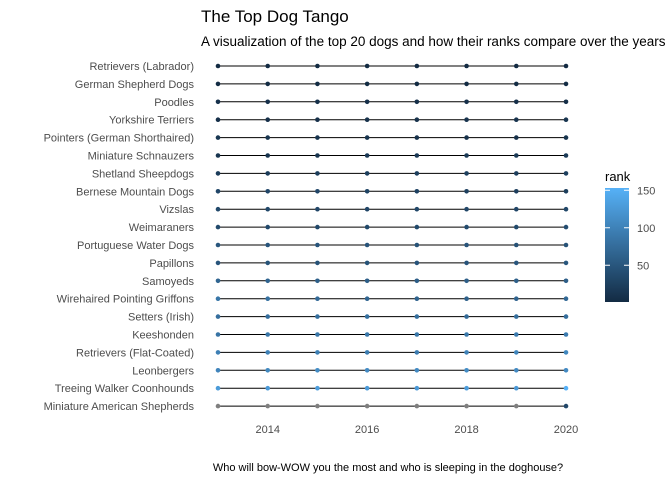 The width and height of the screenshot is (672, 480). Describe the element at coordinates (163, 336) in the screenshot. I see `y-tick-label: Keeshonden` at that location.